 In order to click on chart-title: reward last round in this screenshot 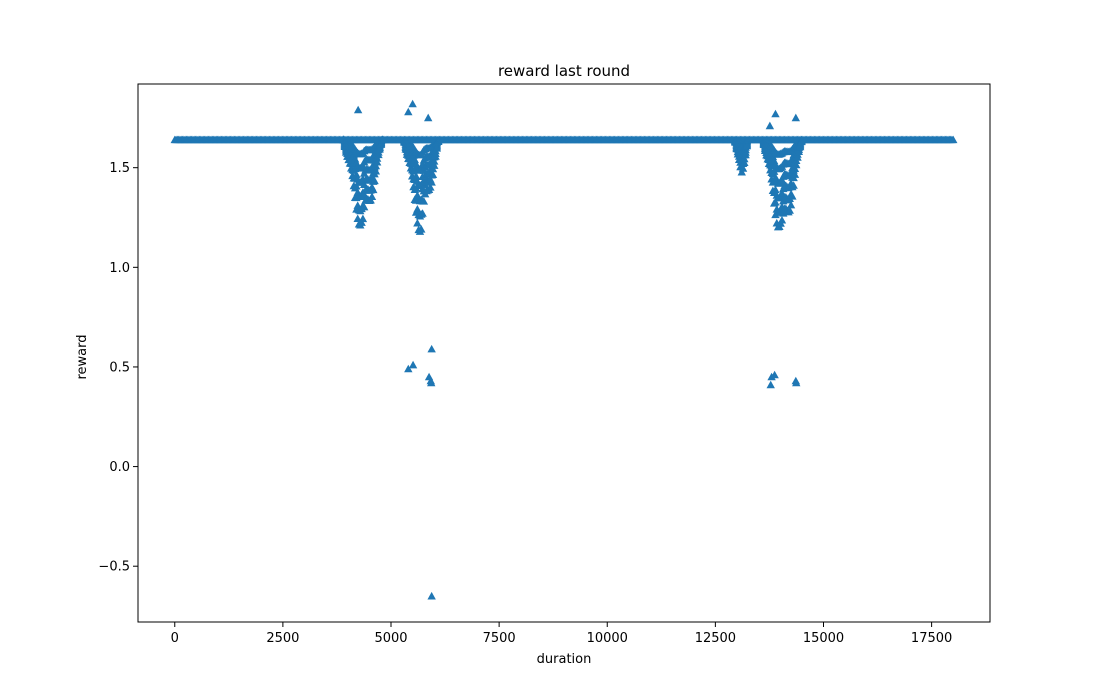, I will do `click(564, 71)`.